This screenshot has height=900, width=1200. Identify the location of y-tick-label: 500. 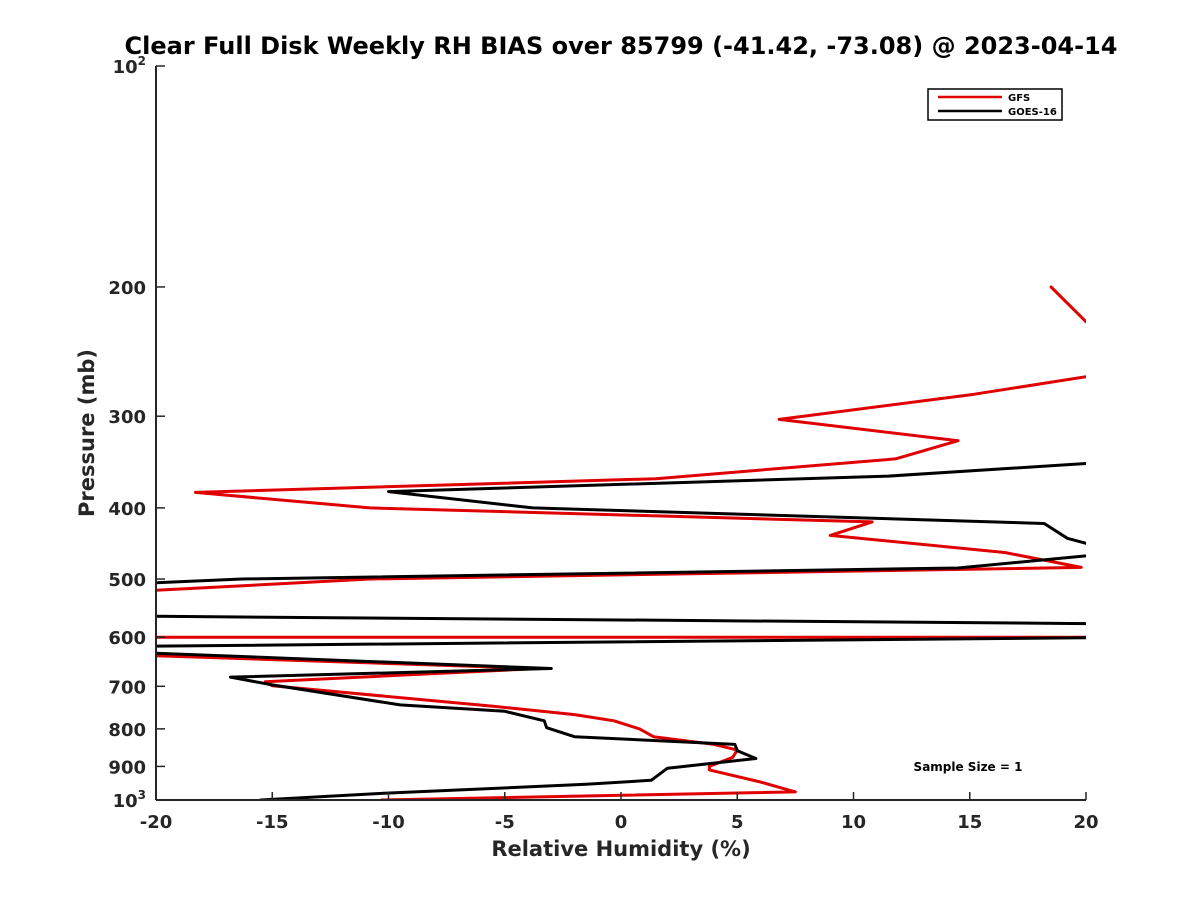
(127, 580).